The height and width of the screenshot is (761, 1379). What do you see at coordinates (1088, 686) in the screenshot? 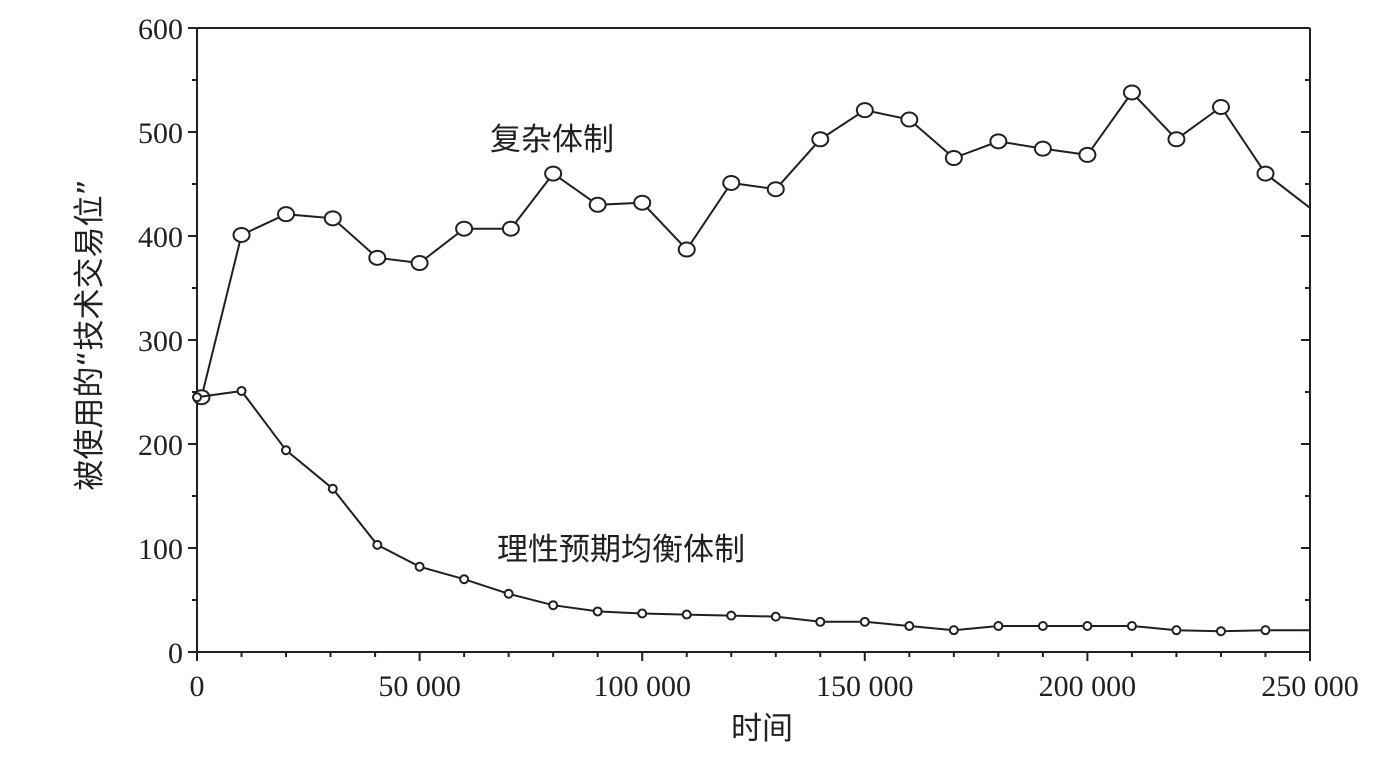
I see `x-tick-label: 200 000` at bounding box center [1088, 686].